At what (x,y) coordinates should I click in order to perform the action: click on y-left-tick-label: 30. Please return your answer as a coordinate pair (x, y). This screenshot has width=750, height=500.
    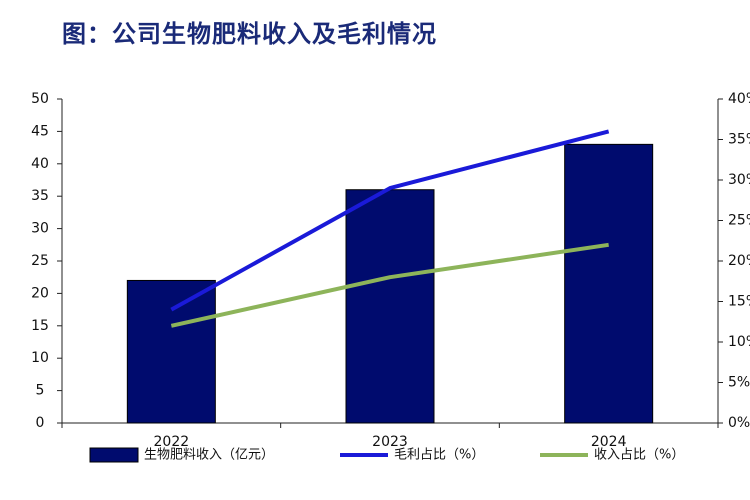
    Looking at the image, I should click on (40, 229).